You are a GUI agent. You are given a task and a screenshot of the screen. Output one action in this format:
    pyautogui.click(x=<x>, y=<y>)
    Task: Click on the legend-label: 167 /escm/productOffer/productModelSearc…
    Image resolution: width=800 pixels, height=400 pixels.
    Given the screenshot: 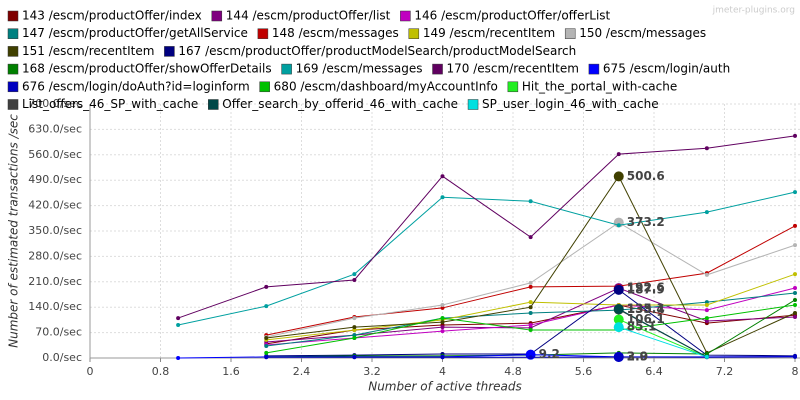 What is the action you would take?
    pyautogui.click(x=377, y=51)
    